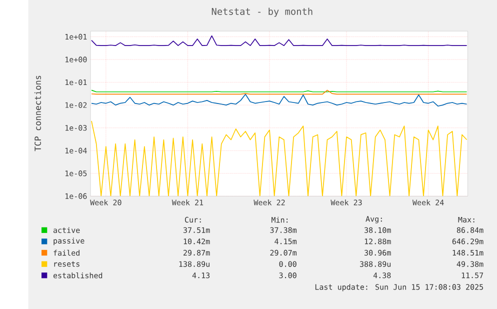  What do you see at coordinates (262, 12) in the screenshot?
I see `chart-title: Netstat - by month` at bounding box center [262, 12].